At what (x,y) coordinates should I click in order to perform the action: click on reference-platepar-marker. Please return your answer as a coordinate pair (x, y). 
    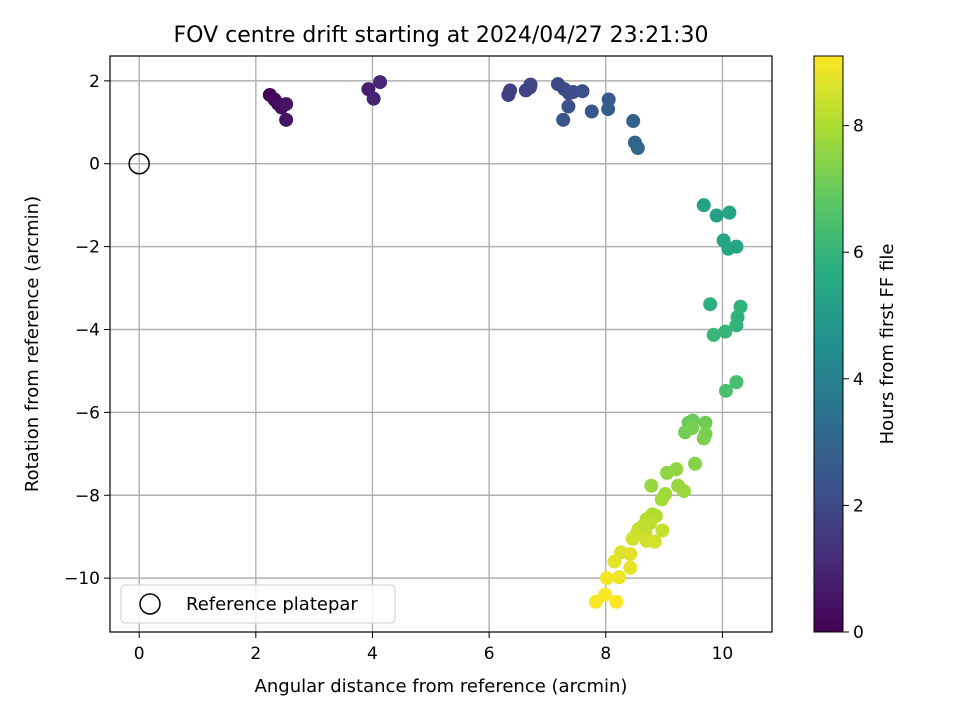
    Looking at the image, I should click on (139, 163).